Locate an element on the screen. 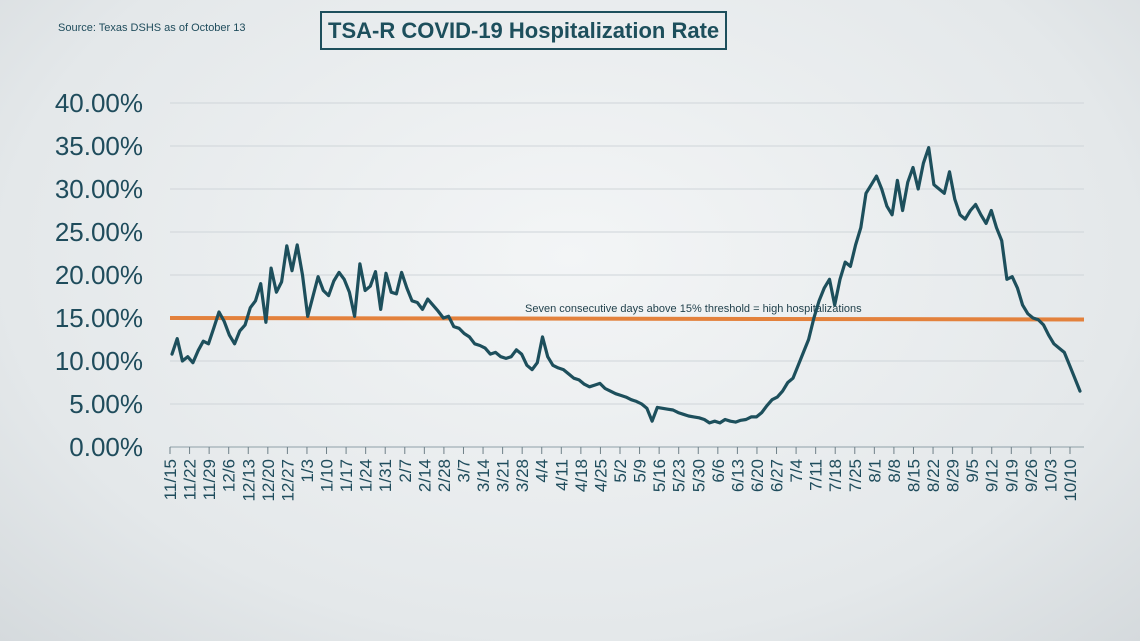  x-tick-label: 11/22 is located at coordinates (190, 479).